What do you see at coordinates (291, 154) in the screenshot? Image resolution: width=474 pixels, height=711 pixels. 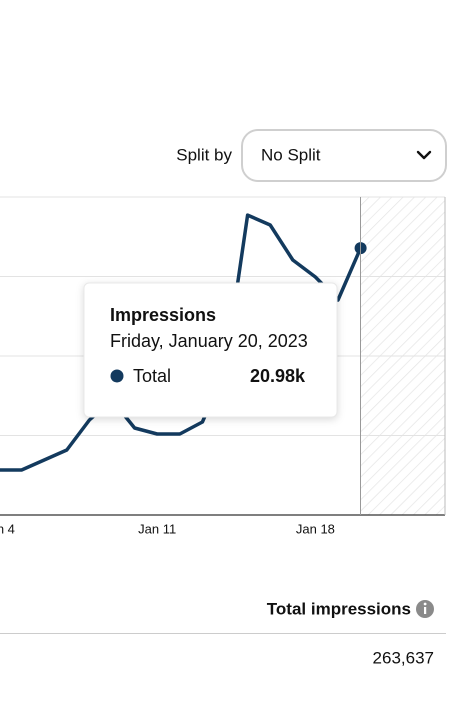 I see `dropdown-value: No Split` at bounding box center [291, 154].